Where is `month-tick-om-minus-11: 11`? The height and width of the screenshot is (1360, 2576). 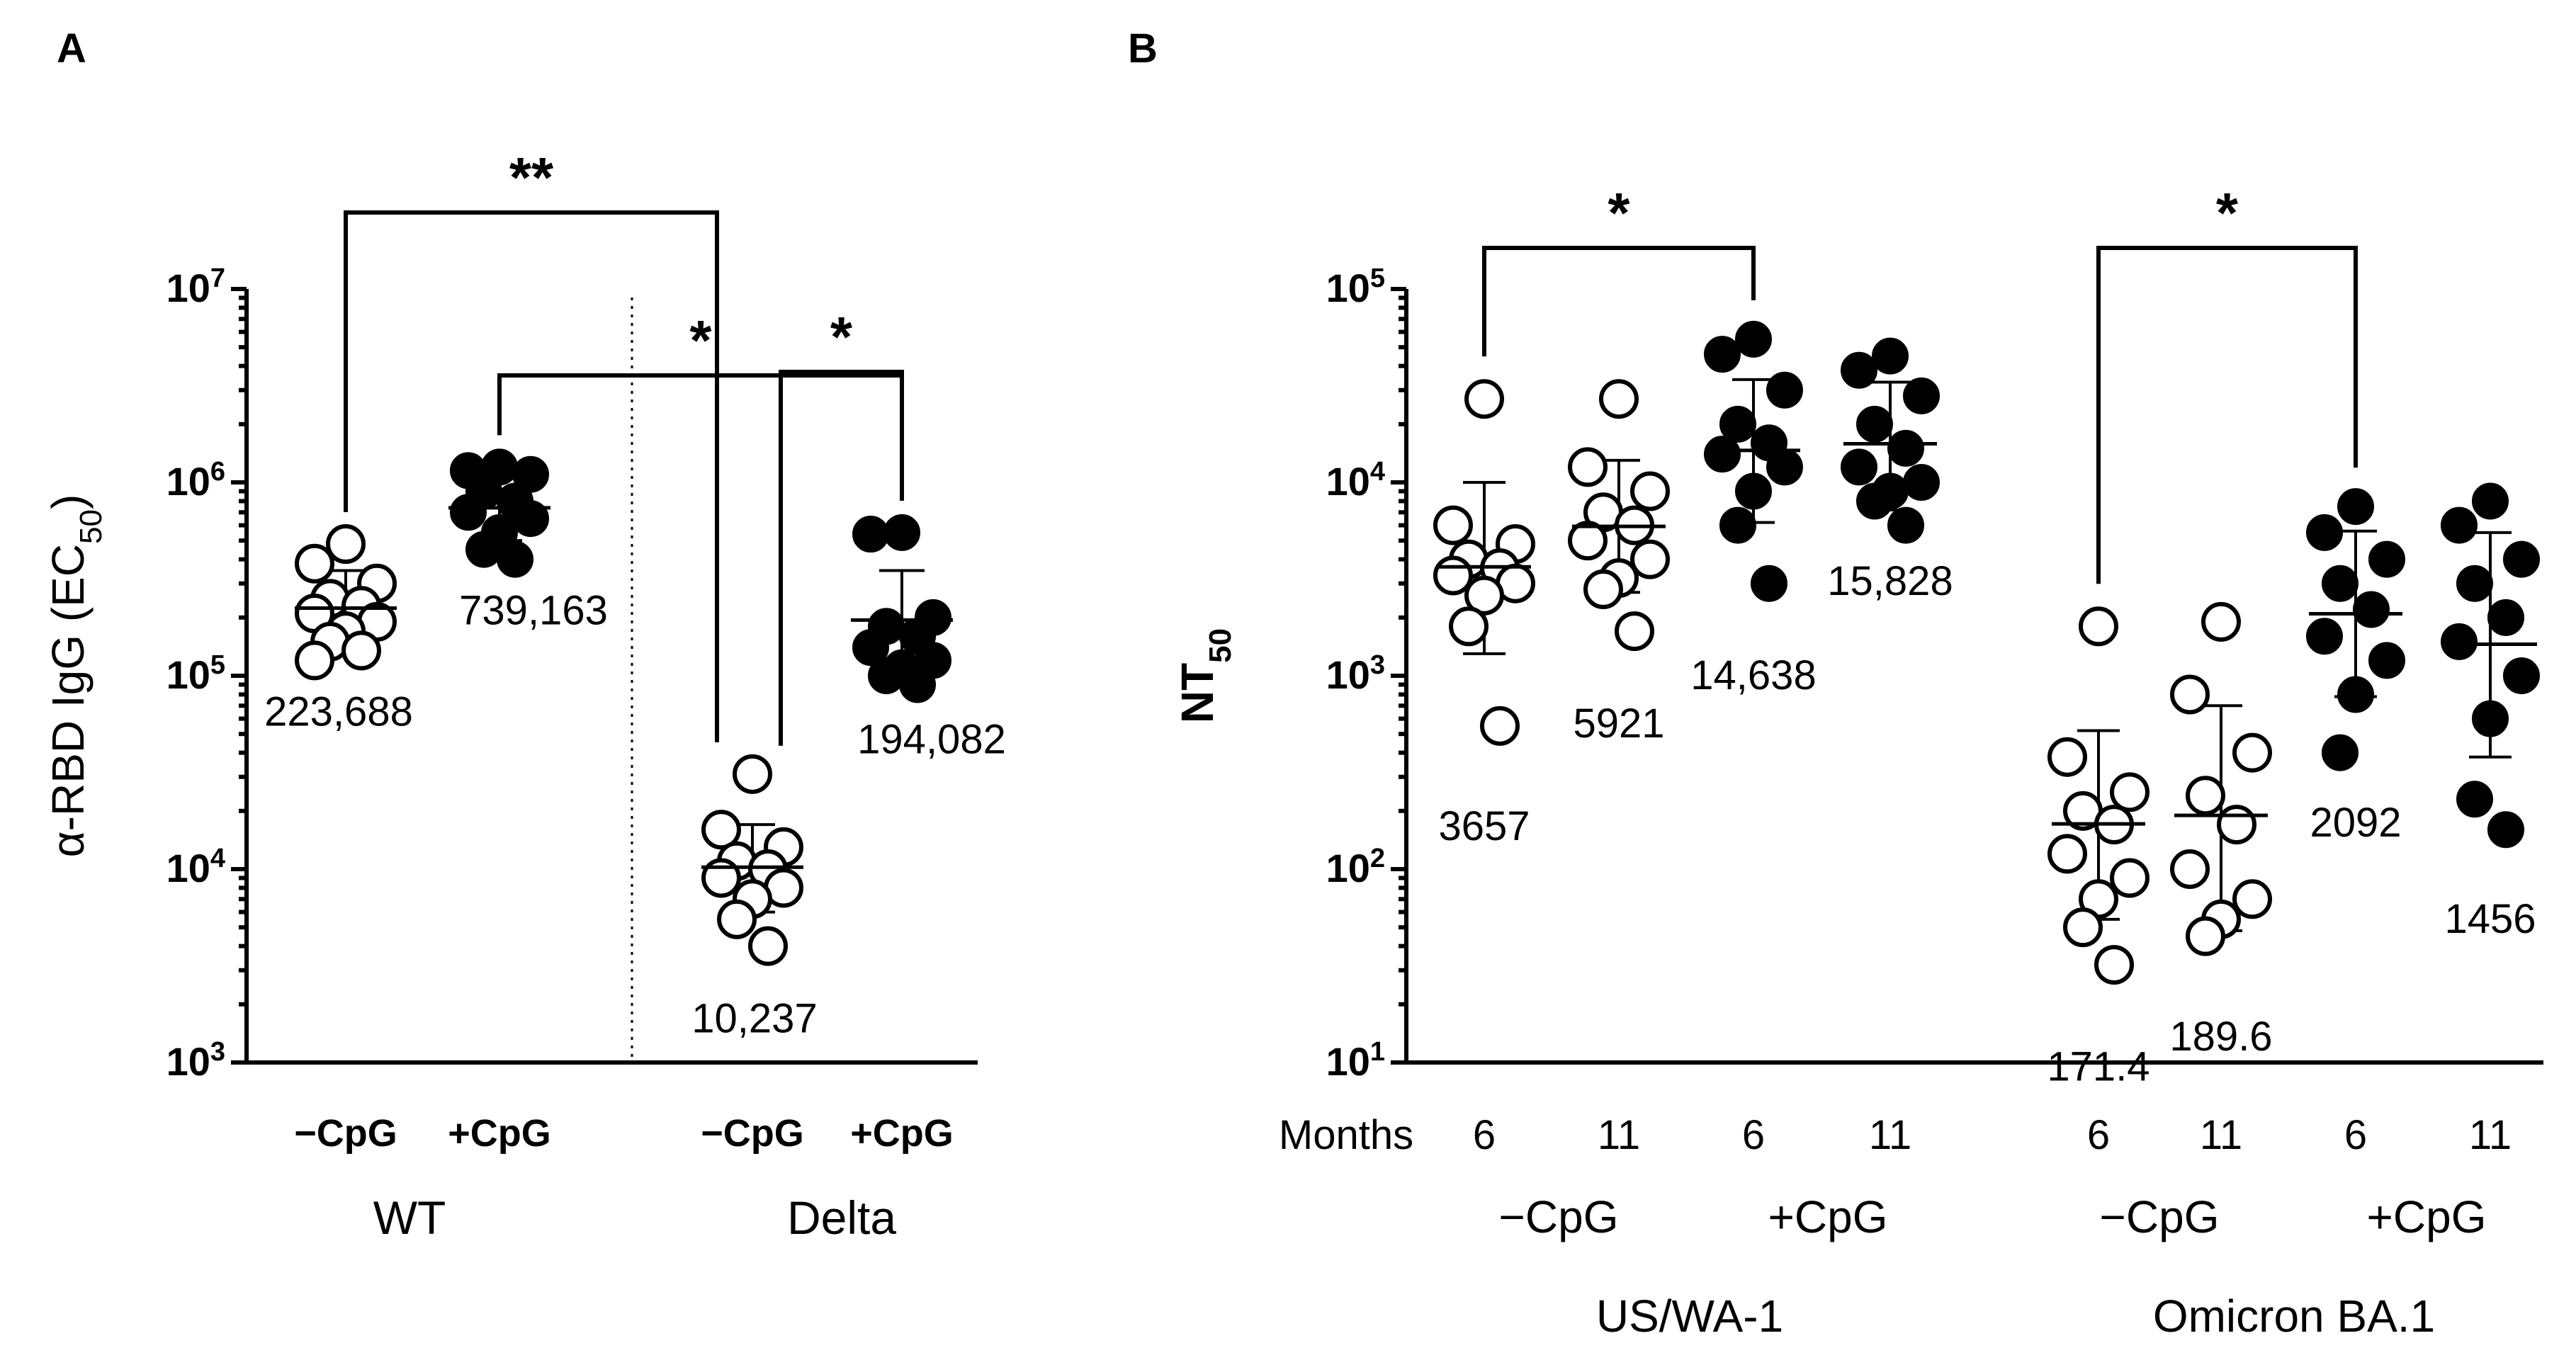
month-tick-om-minus-11: 11 is located at coordinates (2221, 1135).